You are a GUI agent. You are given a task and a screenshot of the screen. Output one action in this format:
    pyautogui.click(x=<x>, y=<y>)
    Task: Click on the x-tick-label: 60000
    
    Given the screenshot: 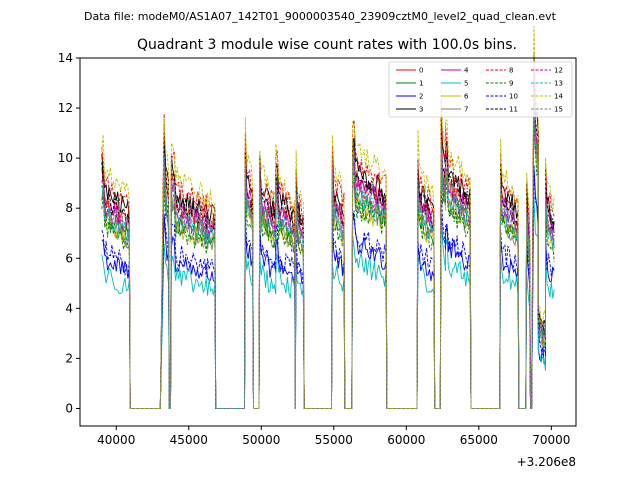 What is the action you would take?
    pyautogui.click(x=406, y=440)
    